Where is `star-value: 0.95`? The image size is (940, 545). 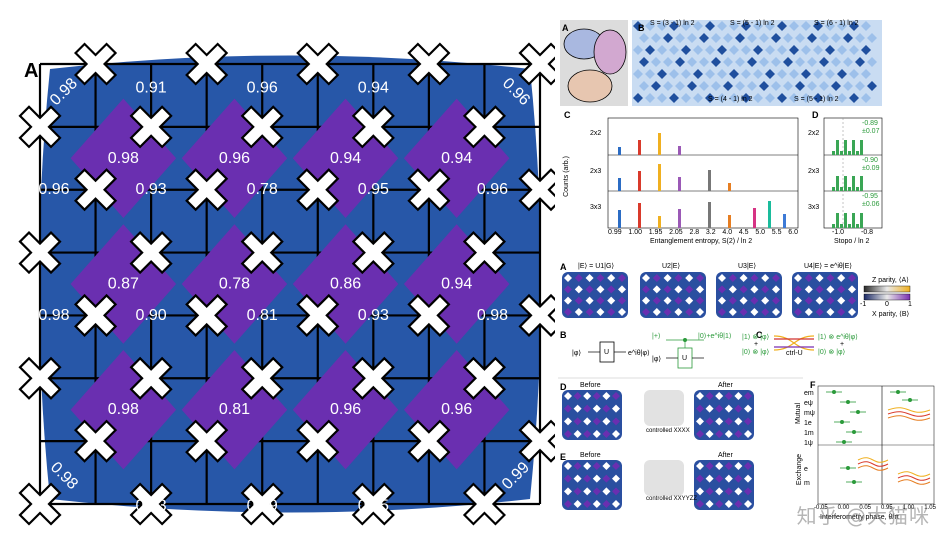
star-value: 0.95 is located at coordinates (373, 189).